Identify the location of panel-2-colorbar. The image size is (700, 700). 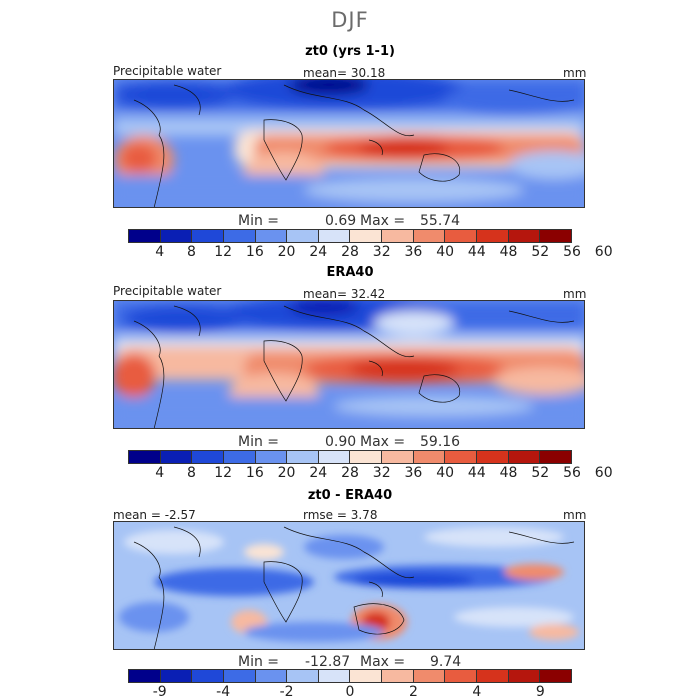
(350, 457).